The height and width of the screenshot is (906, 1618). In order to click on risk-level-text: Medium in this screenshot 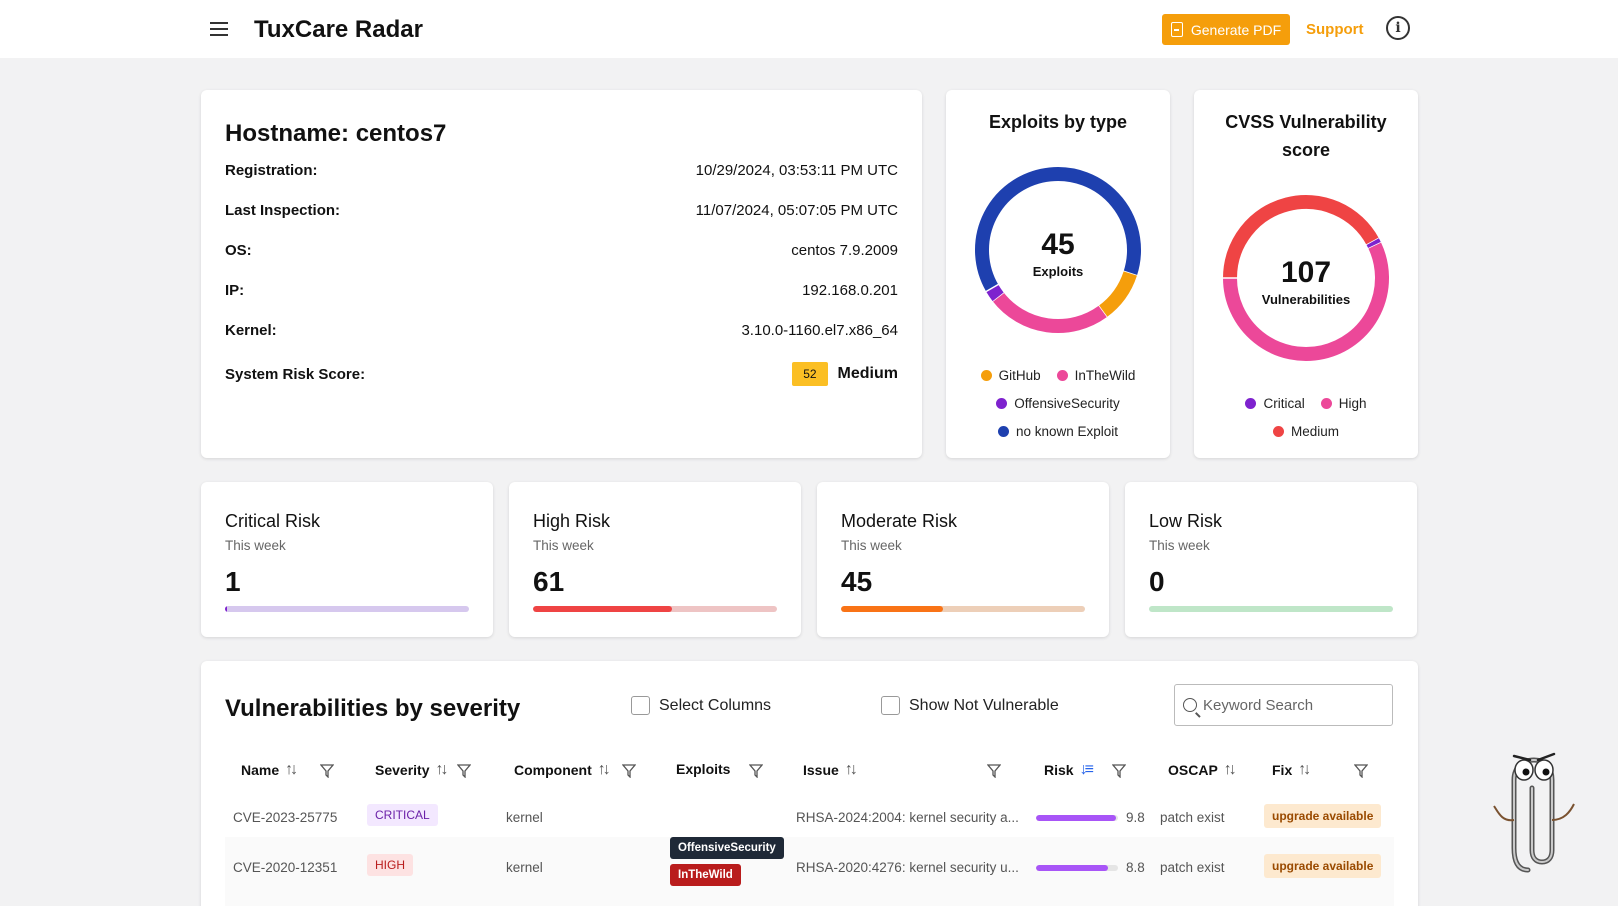, I will do `click(867, 373)`.